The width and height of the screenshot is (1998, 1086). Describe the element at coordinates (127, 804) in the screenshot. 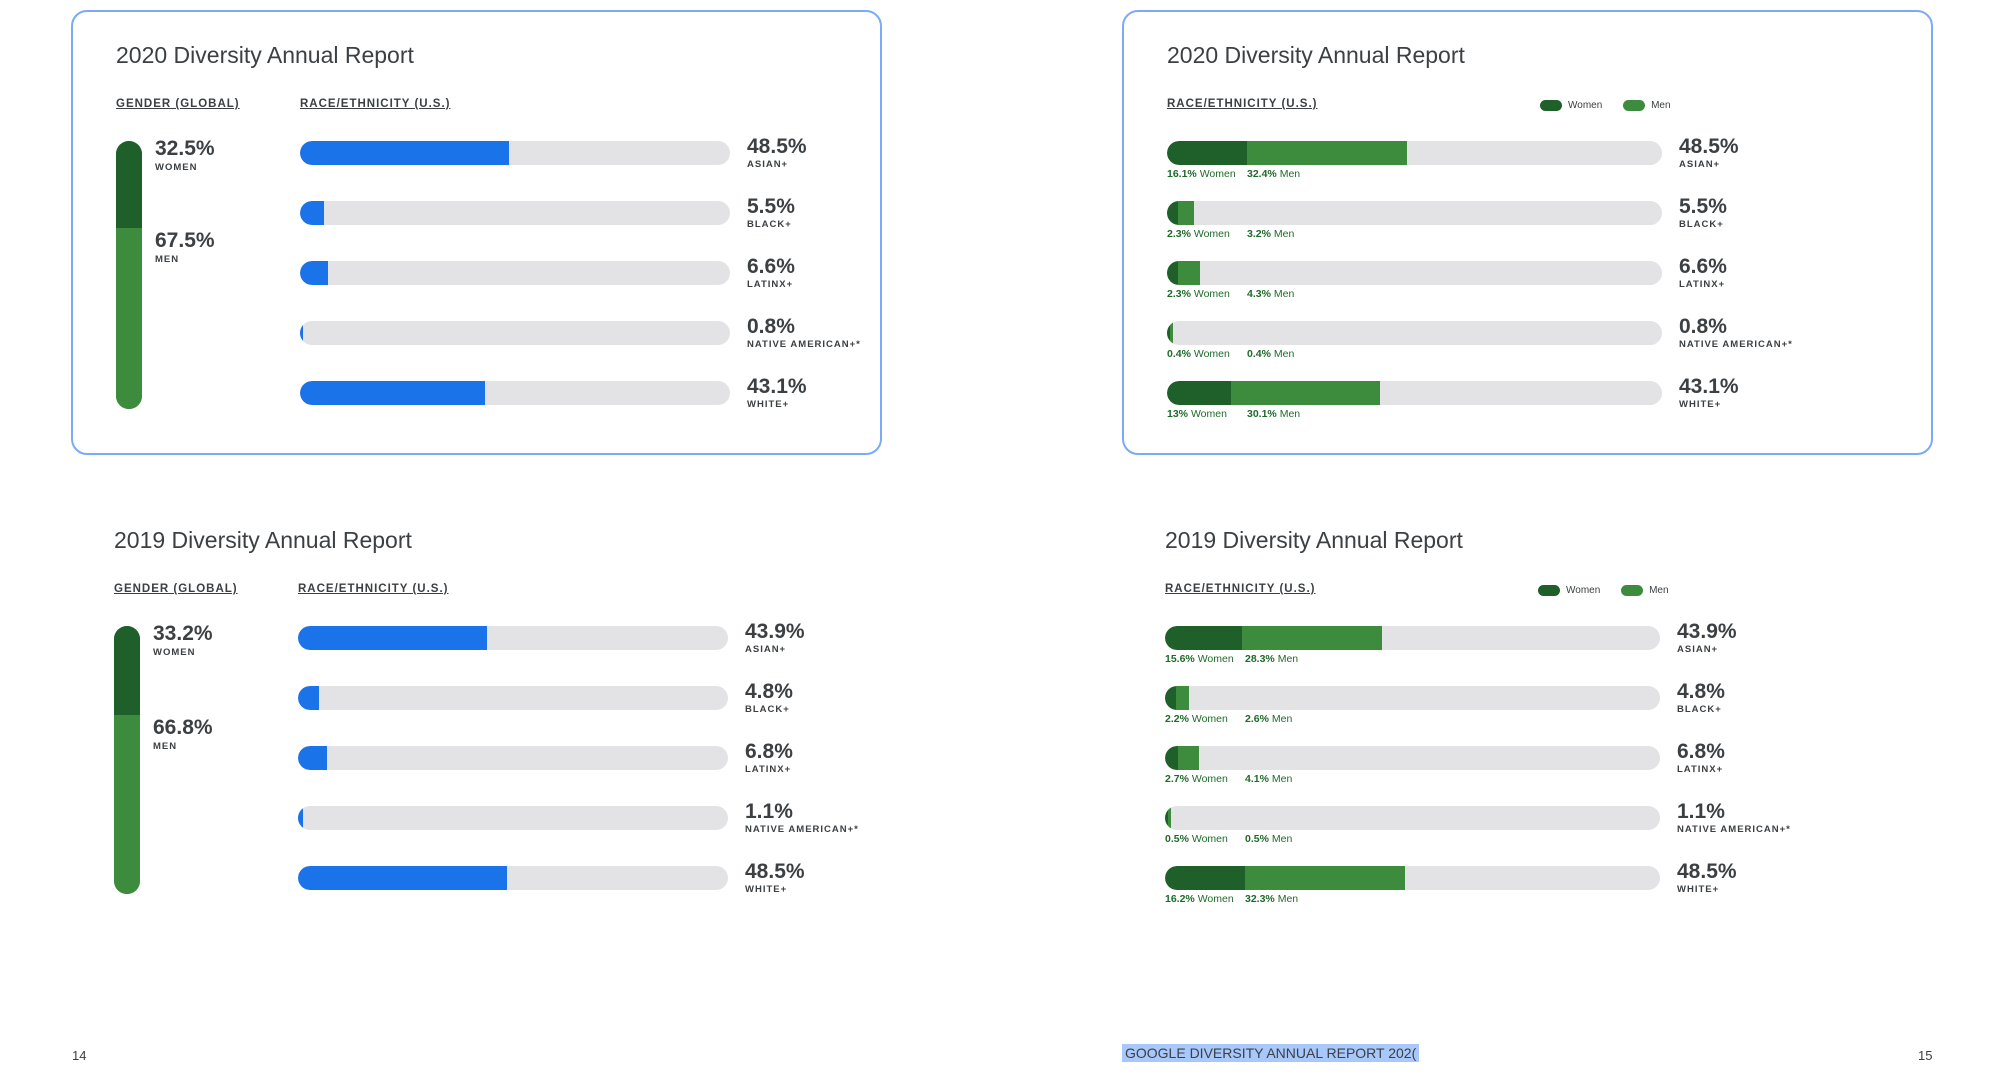

I see `gender-men-segment` at that location.